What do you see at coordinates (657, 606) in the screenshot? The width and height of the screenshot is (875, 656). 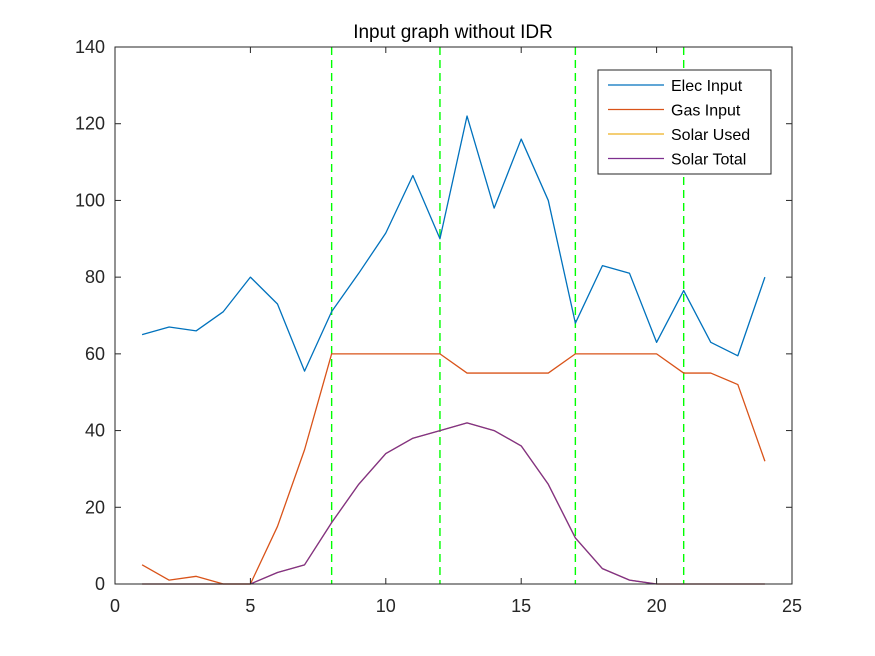 I see `x-tick-label: 20` at bounding box center [657, 606].